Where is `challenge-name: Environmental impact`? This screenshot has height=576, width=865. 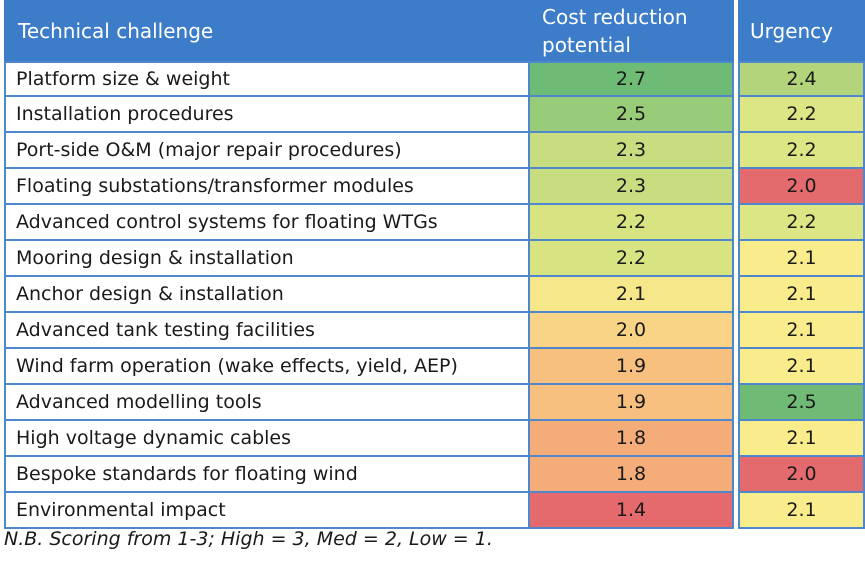
challenge-name: Environmental impact is located at coordinates (267, 511).